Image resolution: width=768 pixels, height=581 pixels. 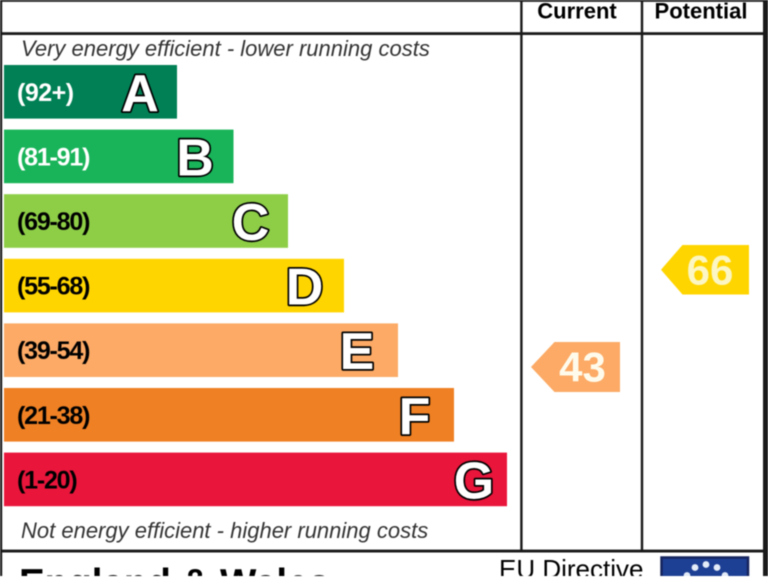 What do you see at coordinates (701, 12) in the screenshot?
I see `svg-text: Potential` at bounding box center [701, 12].